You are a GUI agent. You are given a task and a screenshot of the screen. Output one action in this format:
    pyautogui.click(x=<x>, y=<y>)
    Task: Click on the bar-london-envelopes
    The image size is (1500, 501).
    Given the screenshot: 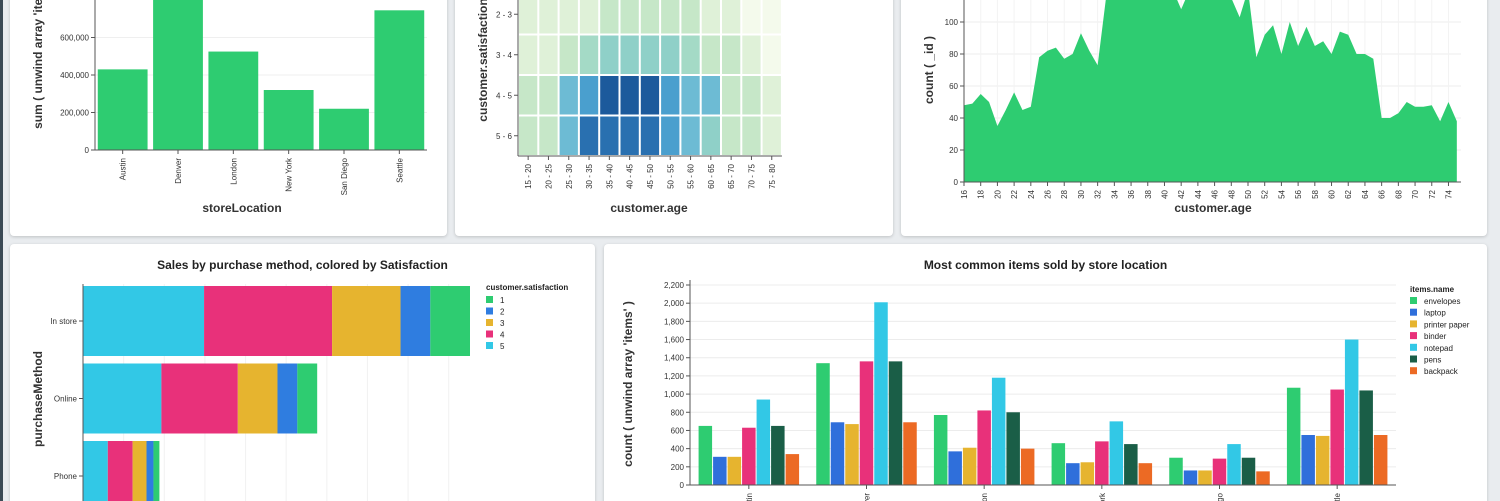 What is the action you would take?
    pyautogui.click(x=940, y=450)
    